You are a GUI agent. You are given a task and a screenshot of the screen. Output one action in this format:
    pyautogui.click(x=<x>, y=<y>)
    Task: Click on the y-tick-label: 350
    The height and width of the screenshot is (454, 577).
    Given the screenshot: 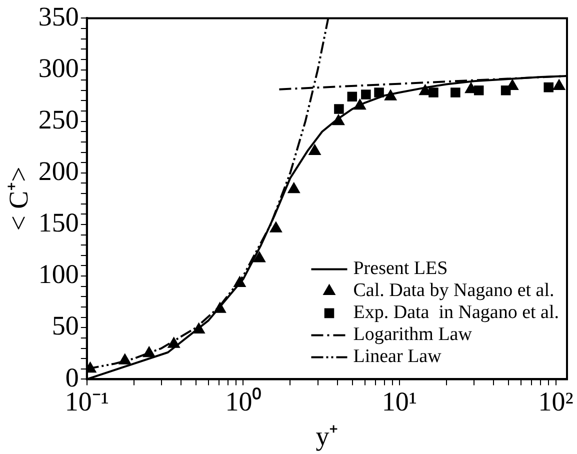 What is the action you would take?
    pyautogui.click(x=58, y=16)
    